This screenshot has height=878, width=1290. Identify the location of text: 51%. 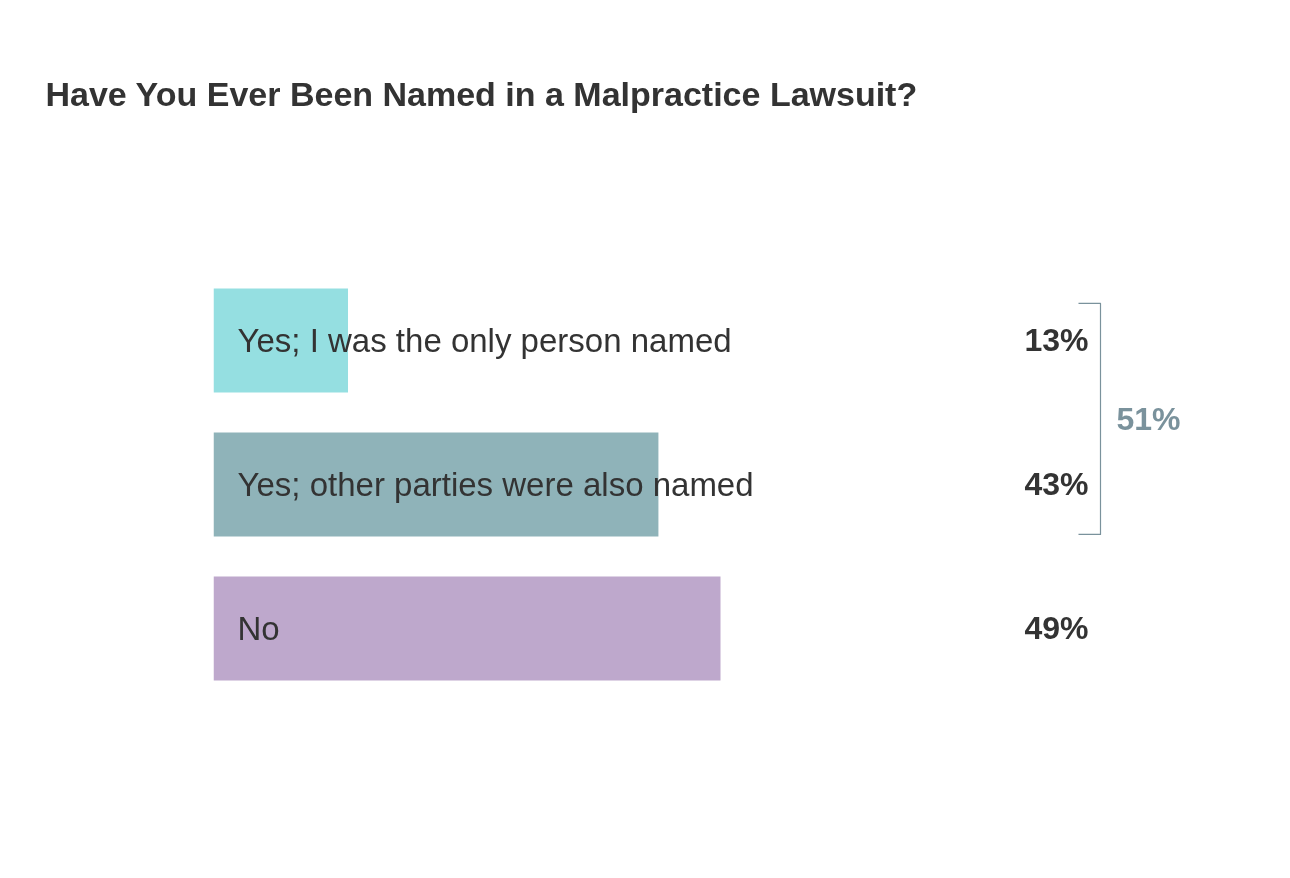
(1148, 418).